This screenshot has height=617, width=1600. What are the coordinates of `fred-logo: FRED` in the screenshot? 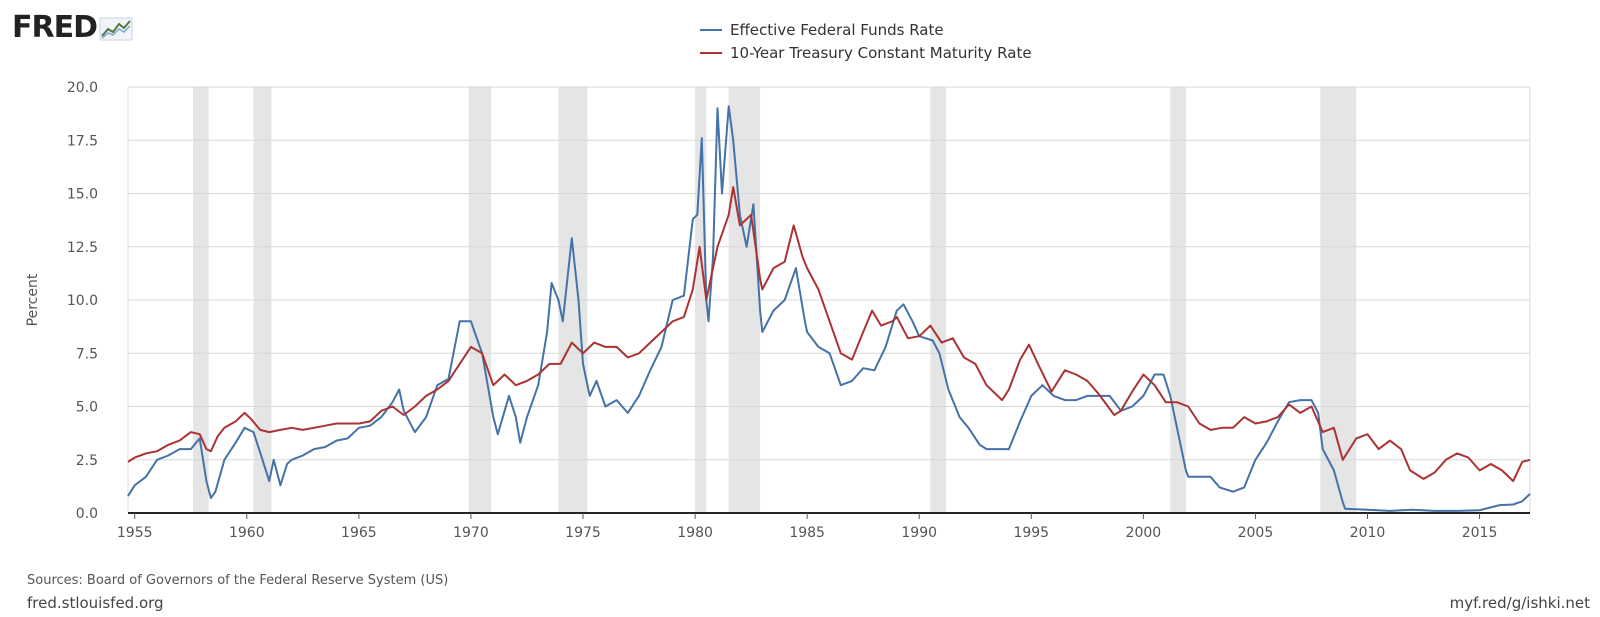 It's located at (72, 28).